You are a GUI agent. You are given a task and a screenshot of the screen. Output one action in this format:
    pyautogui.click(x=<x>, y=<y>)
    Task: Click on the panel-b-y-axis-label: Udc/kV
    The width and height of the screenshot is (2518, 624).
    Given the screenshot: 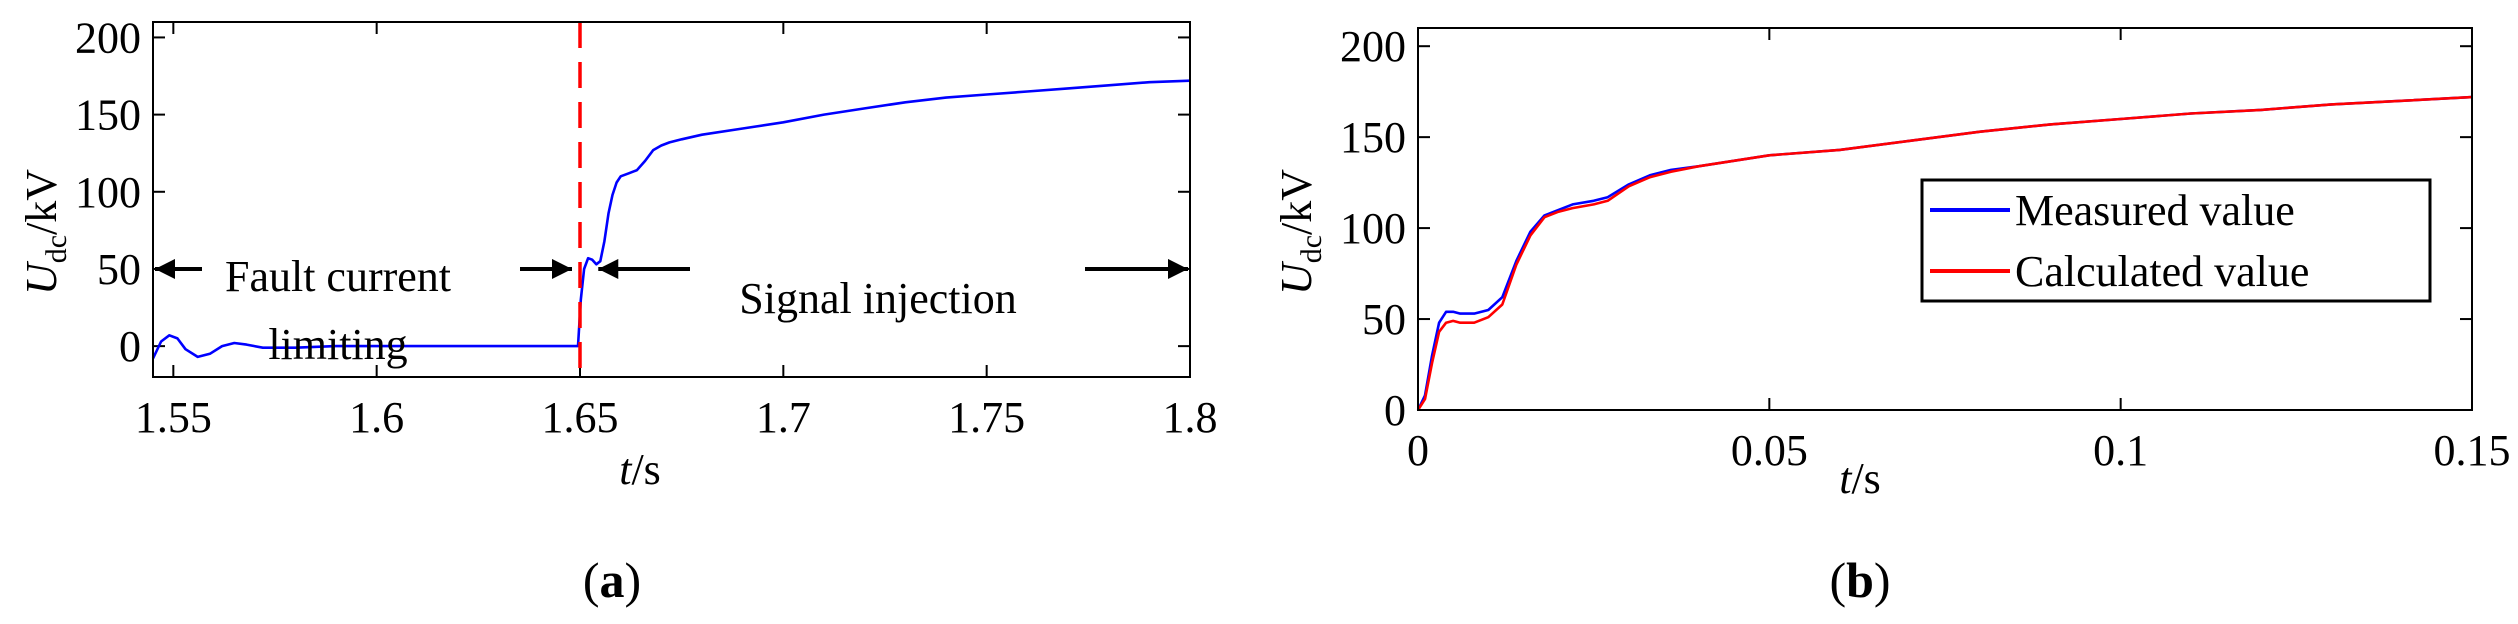 What is the action you would take?
    pyautogui.click(x=1300, y=232)
    